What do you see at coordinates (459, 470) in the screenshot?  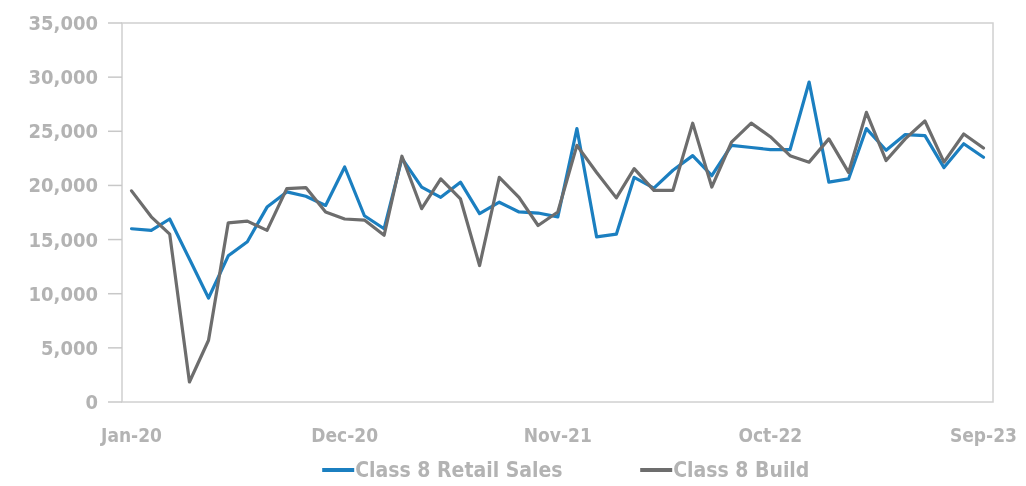 I see `legend-label: Class 8 Retail Sales` at bounding box center [459, 470].